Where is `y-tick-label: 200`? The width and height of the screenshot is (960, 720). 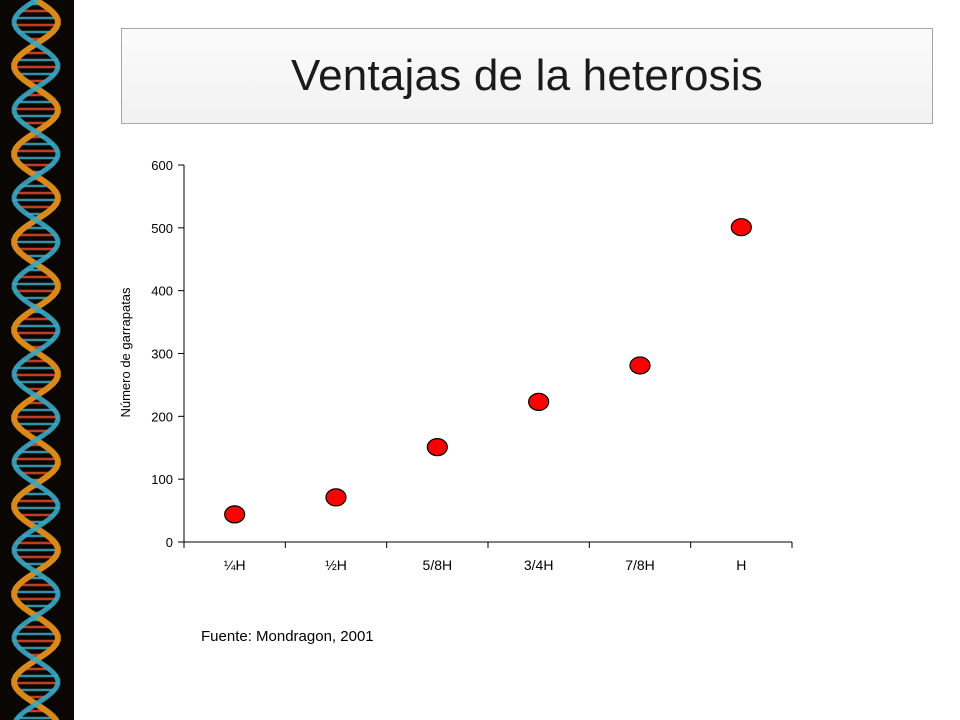
y-tick-label: 200 is located at coordinates (162, 416).